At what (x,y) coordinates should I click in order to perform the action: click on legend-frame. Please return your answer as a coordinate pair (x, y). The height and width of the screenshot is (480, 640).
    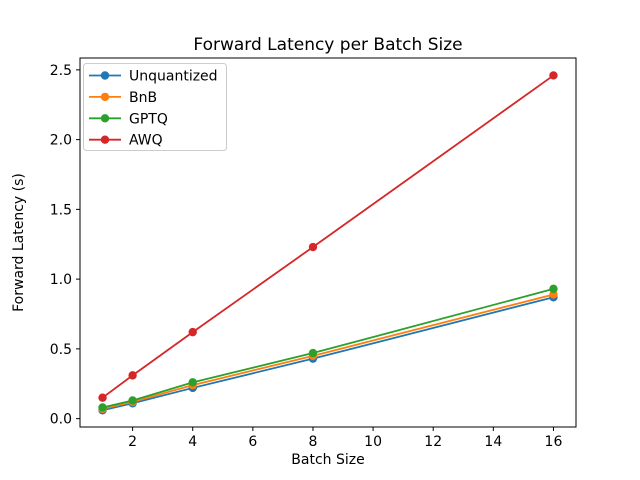
    Looking at the image, I should click on (155, 107).